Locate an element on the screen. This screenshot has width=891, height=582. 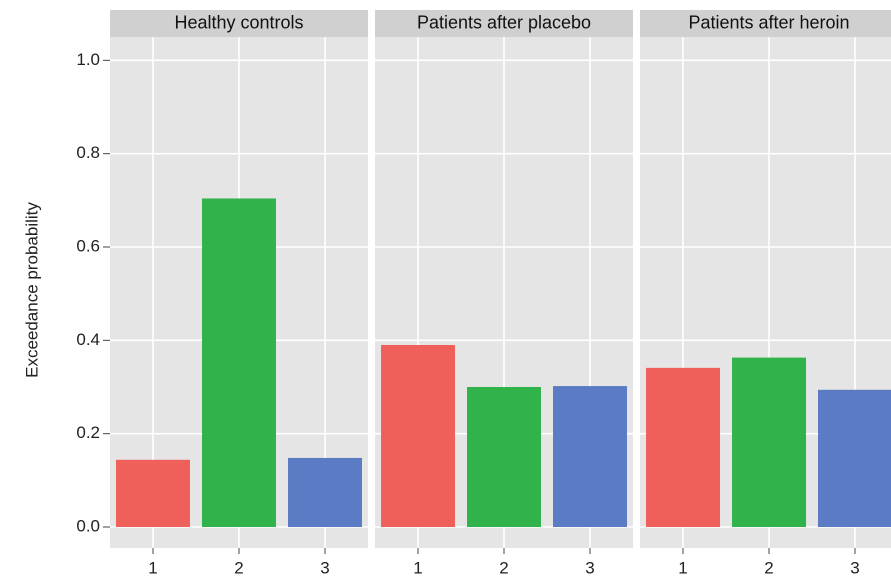
y-tick-label: 0.6 is located at coordinates (88, 245).